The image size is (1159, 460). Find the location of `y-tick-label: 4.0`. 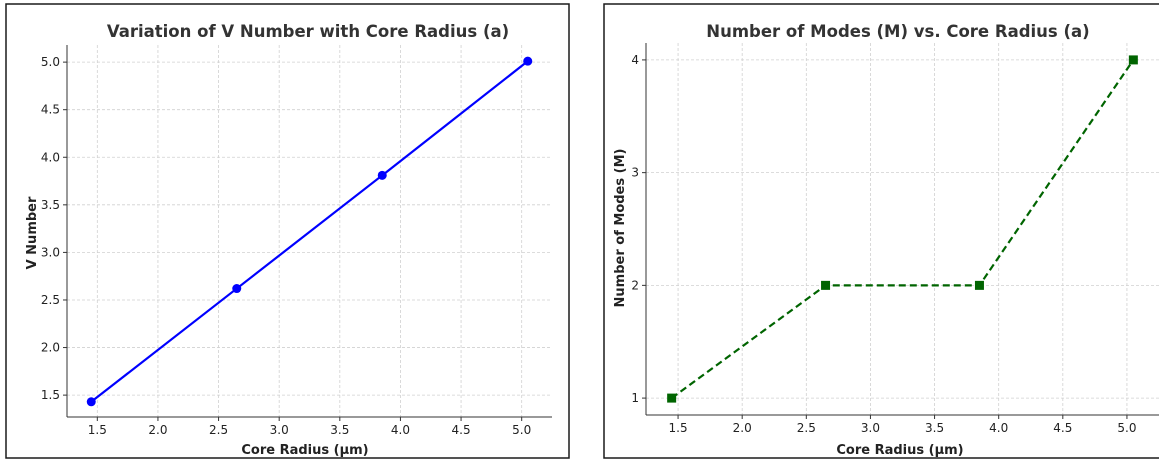

y-tick-label: 4.0 is located at coordinates (50, 157).